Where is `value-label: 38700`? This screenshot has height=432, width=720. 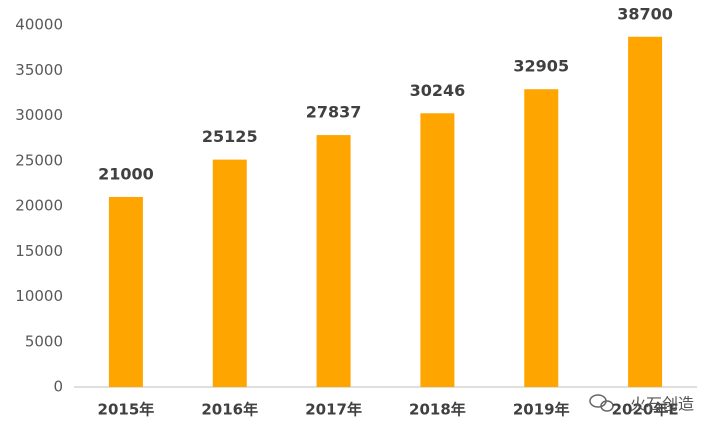 value-label: 38700 is located at coordinates (645, 13).